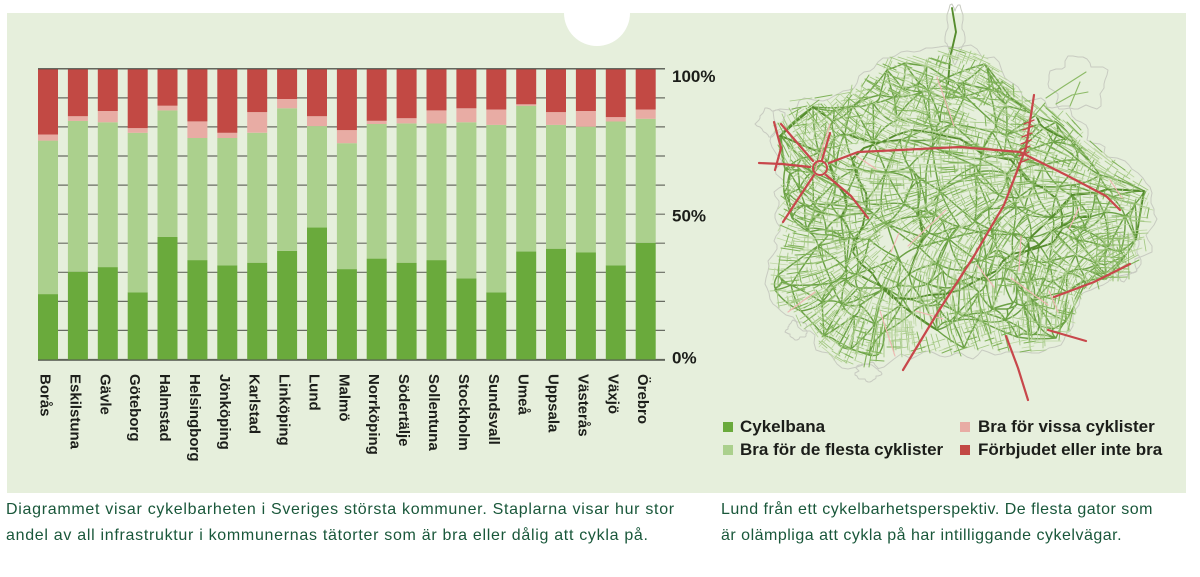 Image resolution: width=1200 pixels, height=577 pixels. Describe the element at coordinates (642, 399) in the screenshot. I see `svg-text: Örebro` at that location.